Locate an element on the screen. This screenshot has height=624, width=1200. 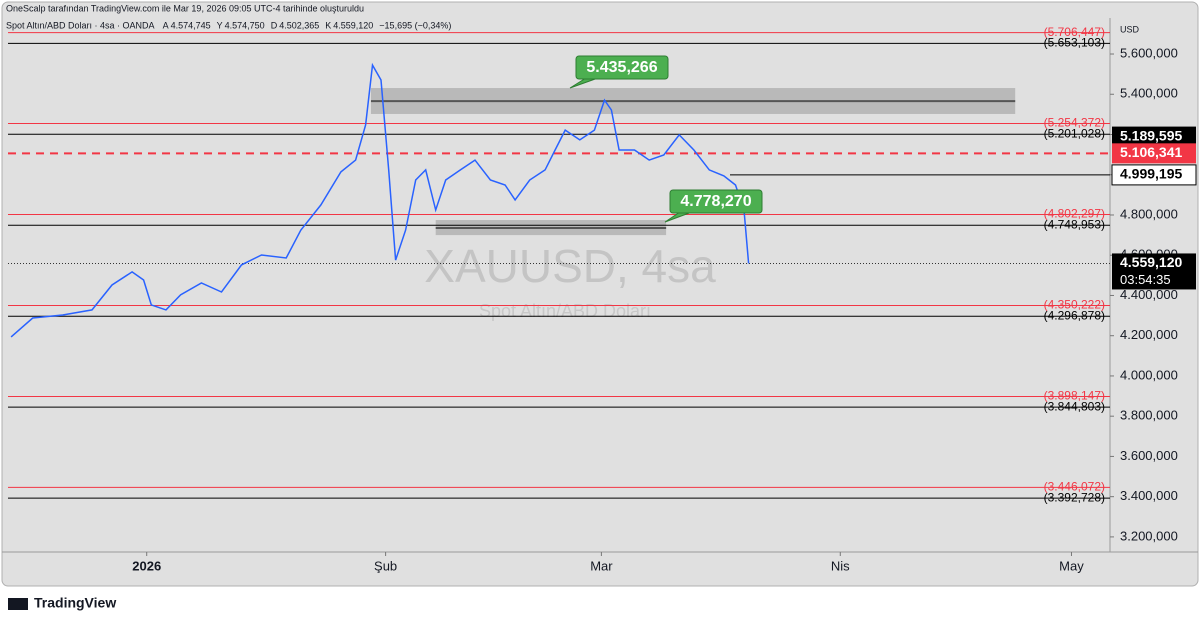
change: −15,695 (−0,34%) is located at coordinates (415, 25).